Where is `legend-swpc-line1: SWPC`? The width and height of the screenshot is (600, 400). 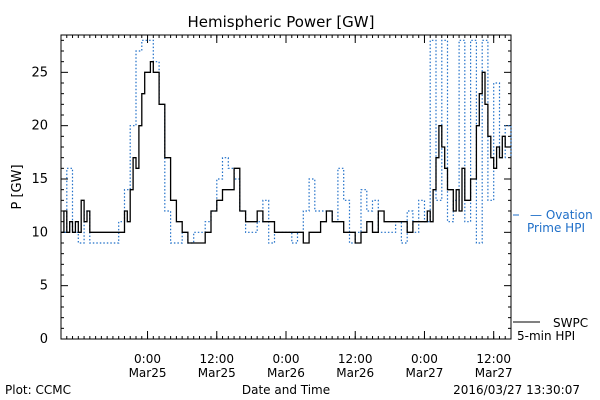
legend-swpc-line1: SWPC is located at coordinates (570, 323).